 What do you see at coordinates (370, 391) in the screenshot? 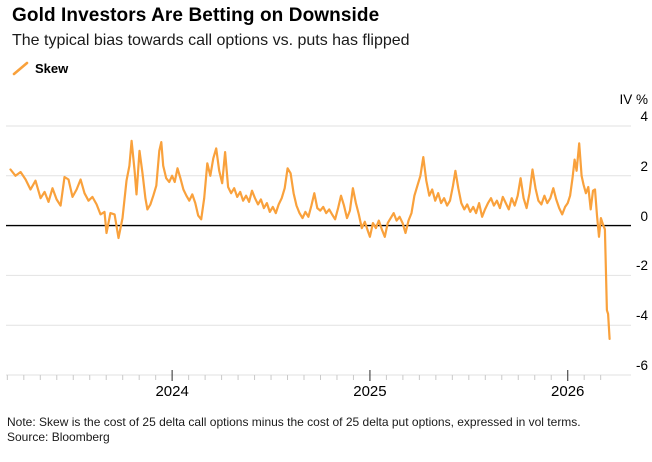
I see `x-axis-year-label: 2025` at bounding box center [370, 391].